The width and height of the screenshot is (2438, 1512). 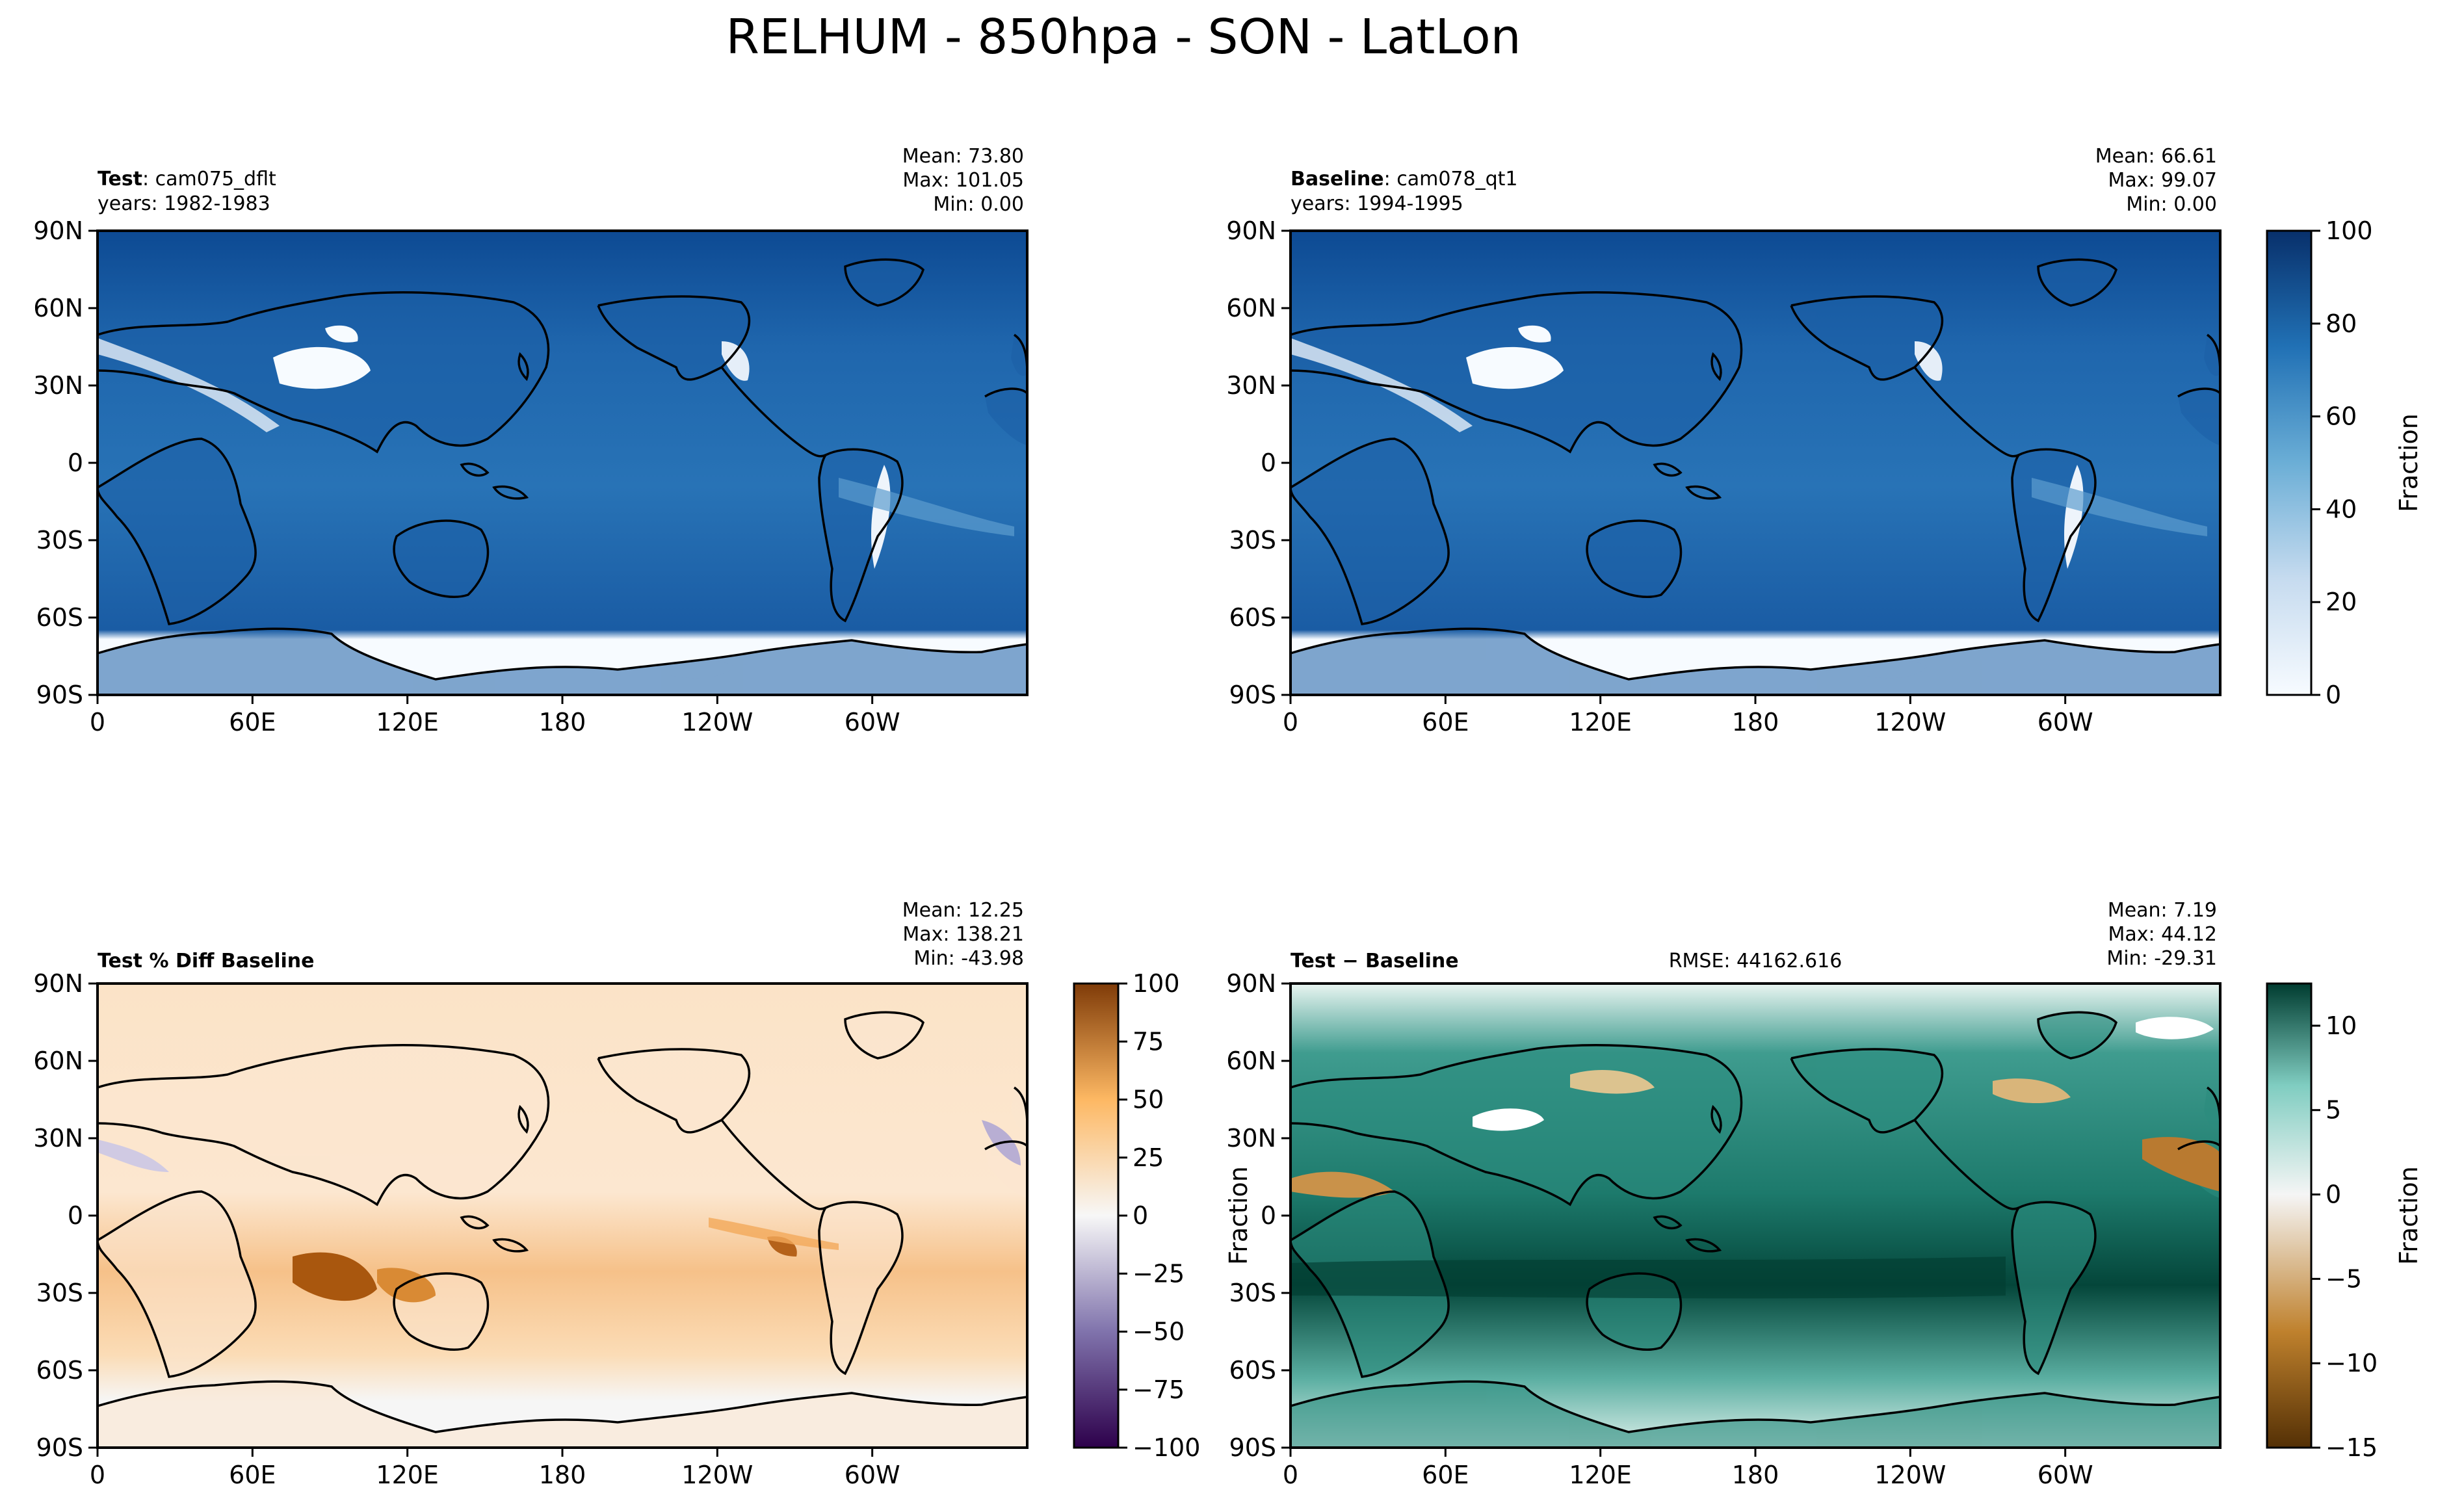 I want to click on panel-test-max: Max: 101.05, so click(x=963, y=181).